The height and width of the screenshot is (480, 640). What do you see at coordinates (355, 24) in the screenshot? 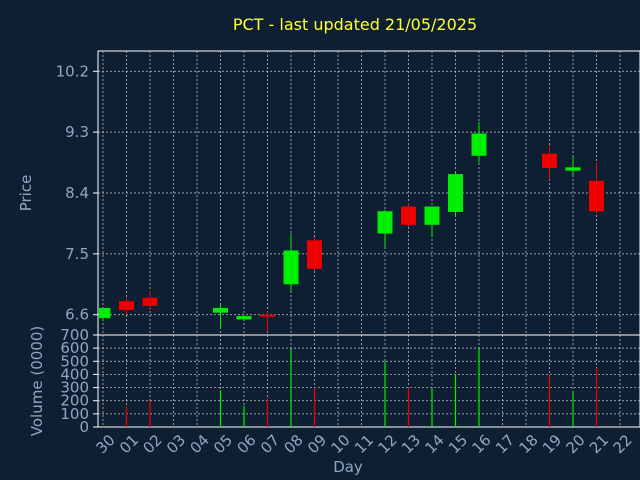
I see `chart-title: PCT - last updated 21/05/2025` at bounding box center [355, 24].